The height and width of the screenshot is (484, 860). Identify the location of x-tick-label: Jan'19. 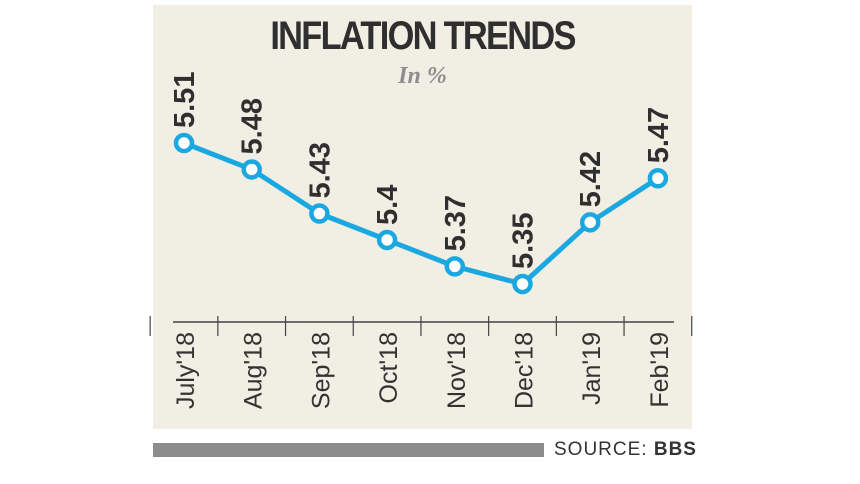
(592, 368).